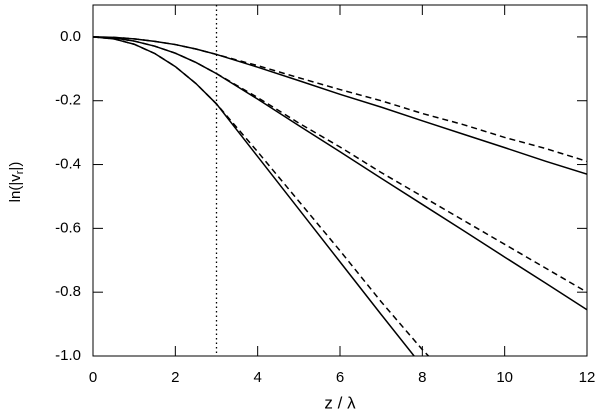  Describe the element at coordinates (587, 377) in the screenshot. I see `x-tick-label: 12` at that location.